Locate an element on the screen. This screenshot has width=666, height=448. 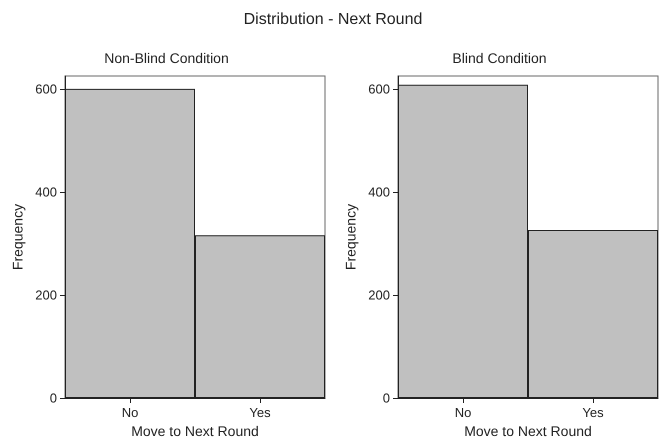
chart-title: Non-Blind Condition is located at coordinates (166, 58).